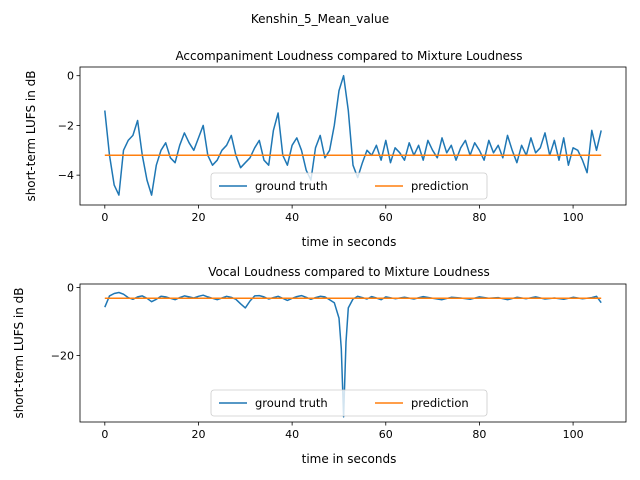 Image resolution: width=640 pixels, height=480 pixels. I want to click on vocal-legend-label-1: prediction, so click(440, 403).